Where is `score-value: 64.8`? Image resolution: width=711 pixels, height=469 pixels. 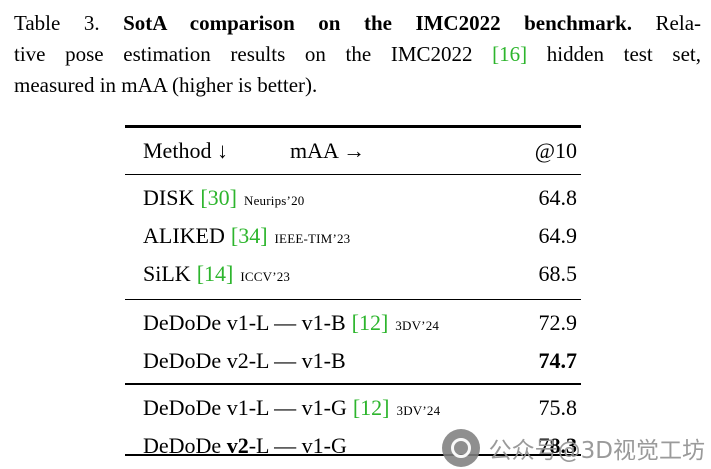 score-value: 64.8 is located at coordinates (558, 197).